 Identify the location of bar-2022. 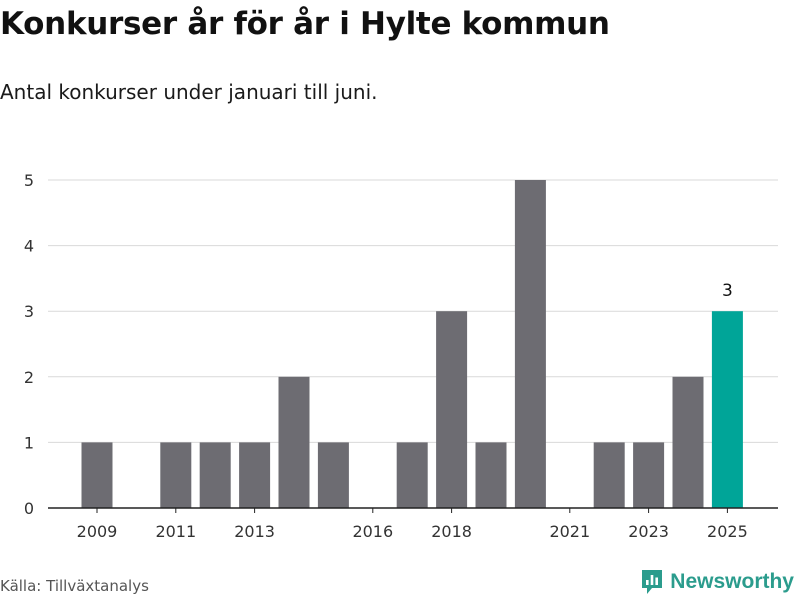
(609, 475).